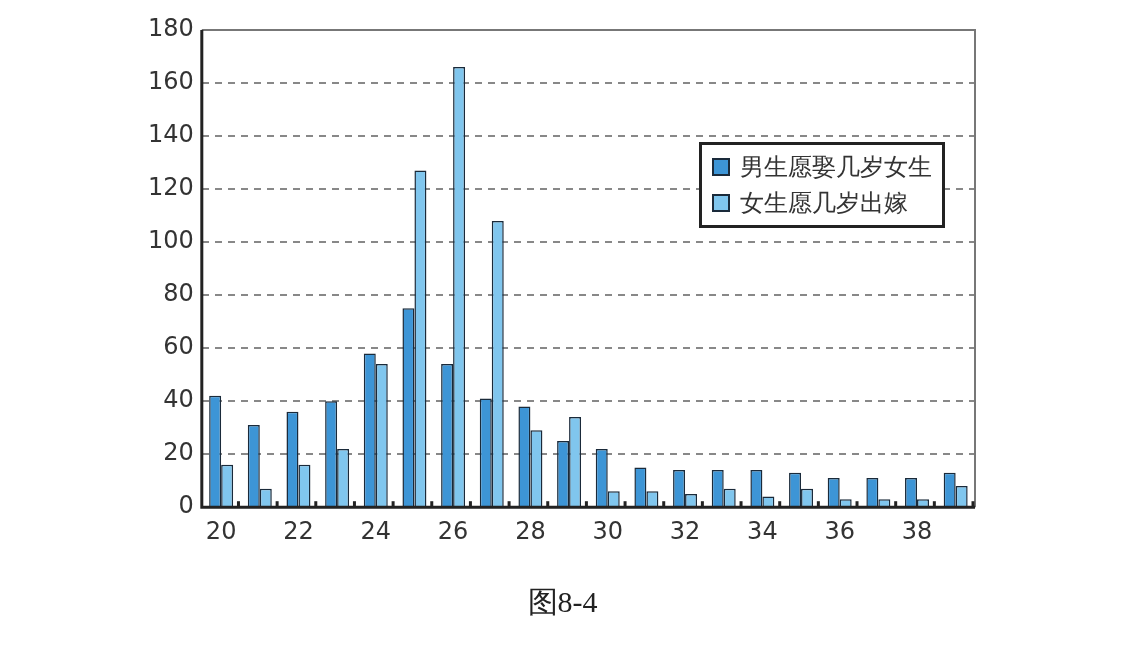 The image size is (1125, 652). What do you see at coordinates (824, 203) in the screenshot?
I see `legend-label: 女生愿几岁出嫁` at bounding box center [824, 203].